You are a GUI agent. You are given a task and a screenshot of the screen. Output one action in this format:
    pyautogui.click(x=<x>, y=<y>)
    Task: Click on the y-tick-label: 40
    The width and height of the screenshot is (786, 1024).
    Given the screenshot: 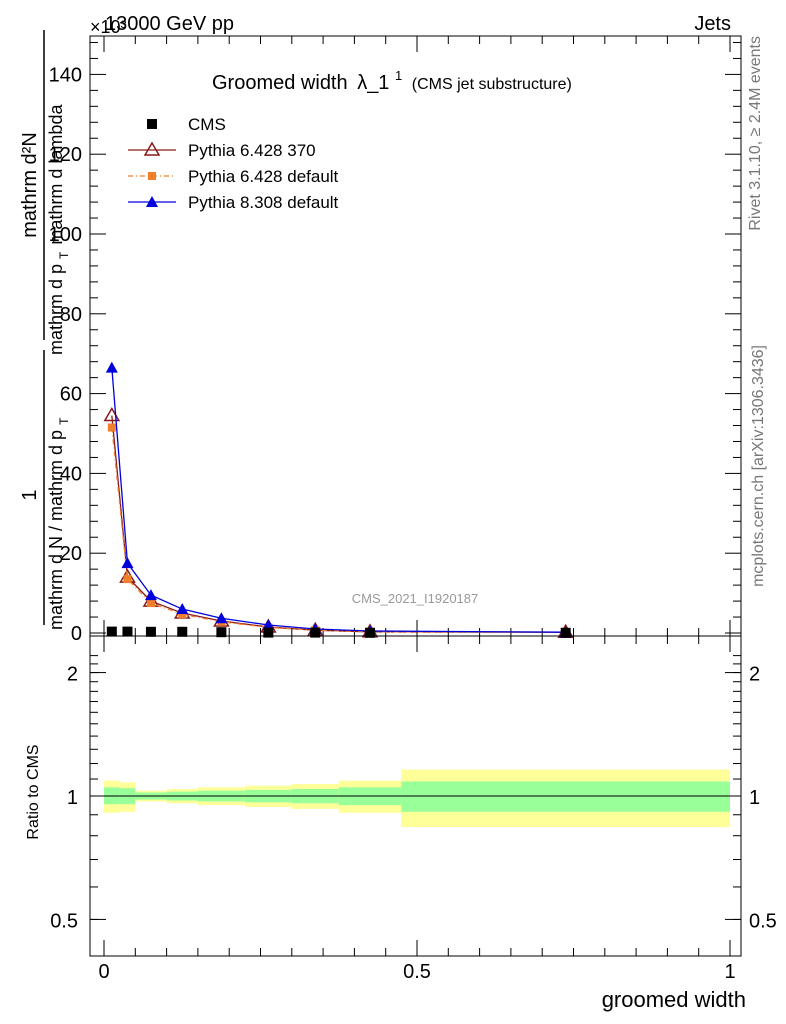 What is the action you would take?
    pyautogui.click(x=71, y=474)
    